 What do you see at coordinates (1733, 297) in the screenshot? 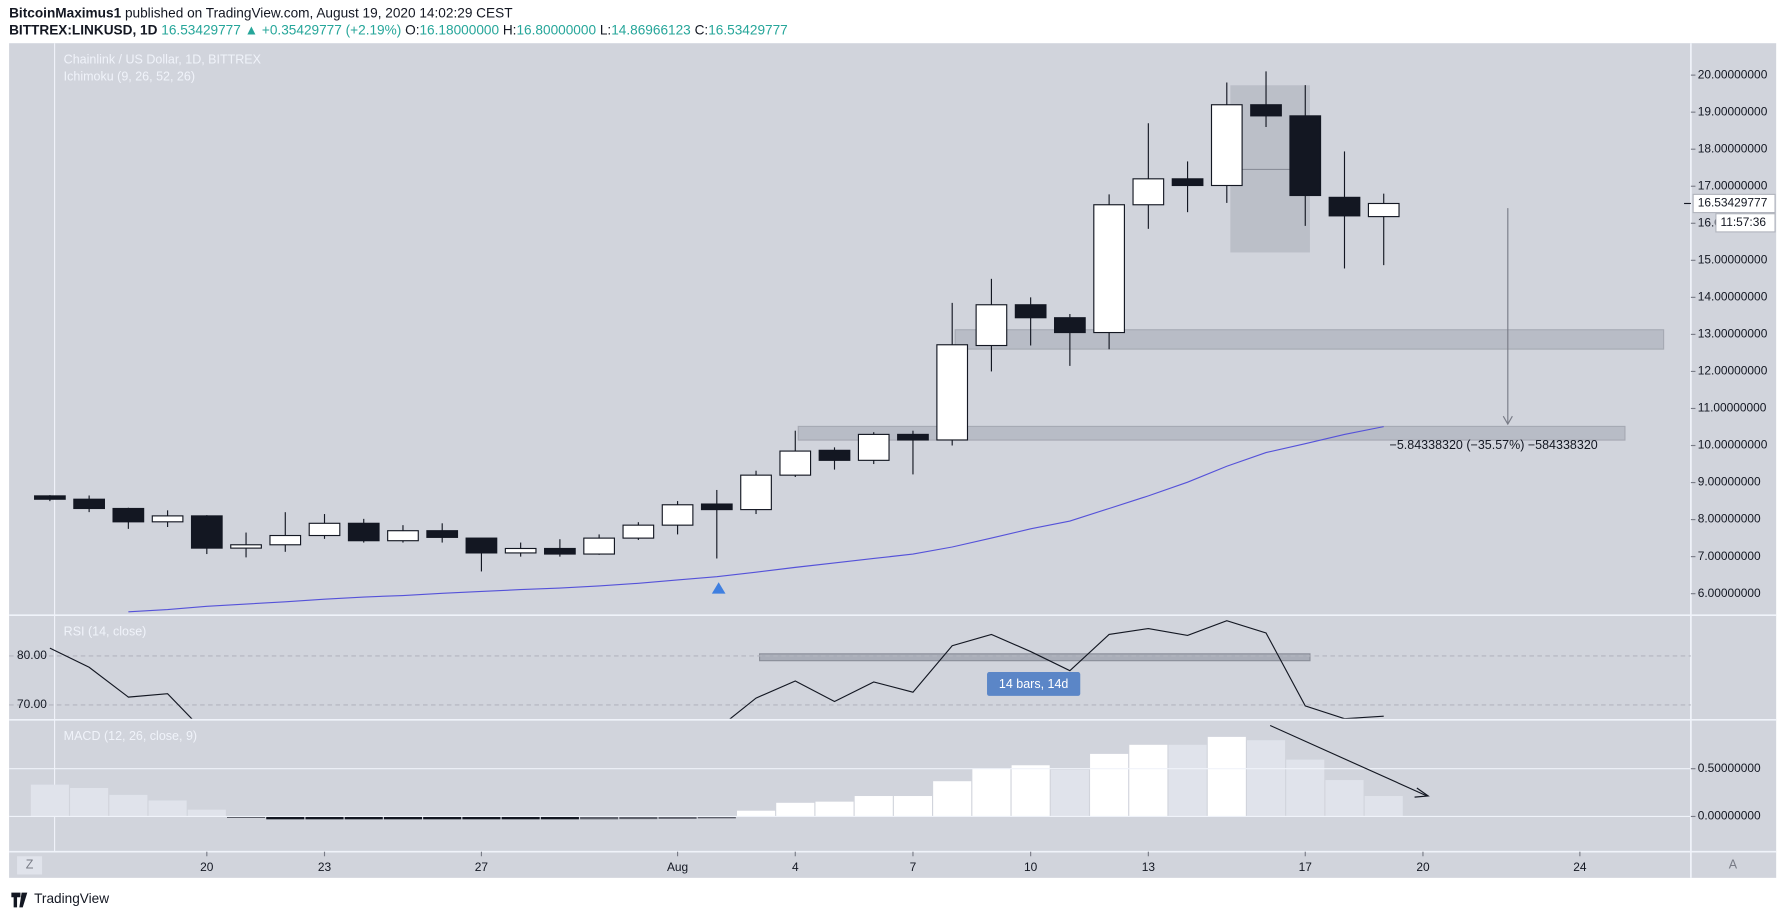
I see `y-tick-label: 14.00000000` at bounding box center [1733, 297].